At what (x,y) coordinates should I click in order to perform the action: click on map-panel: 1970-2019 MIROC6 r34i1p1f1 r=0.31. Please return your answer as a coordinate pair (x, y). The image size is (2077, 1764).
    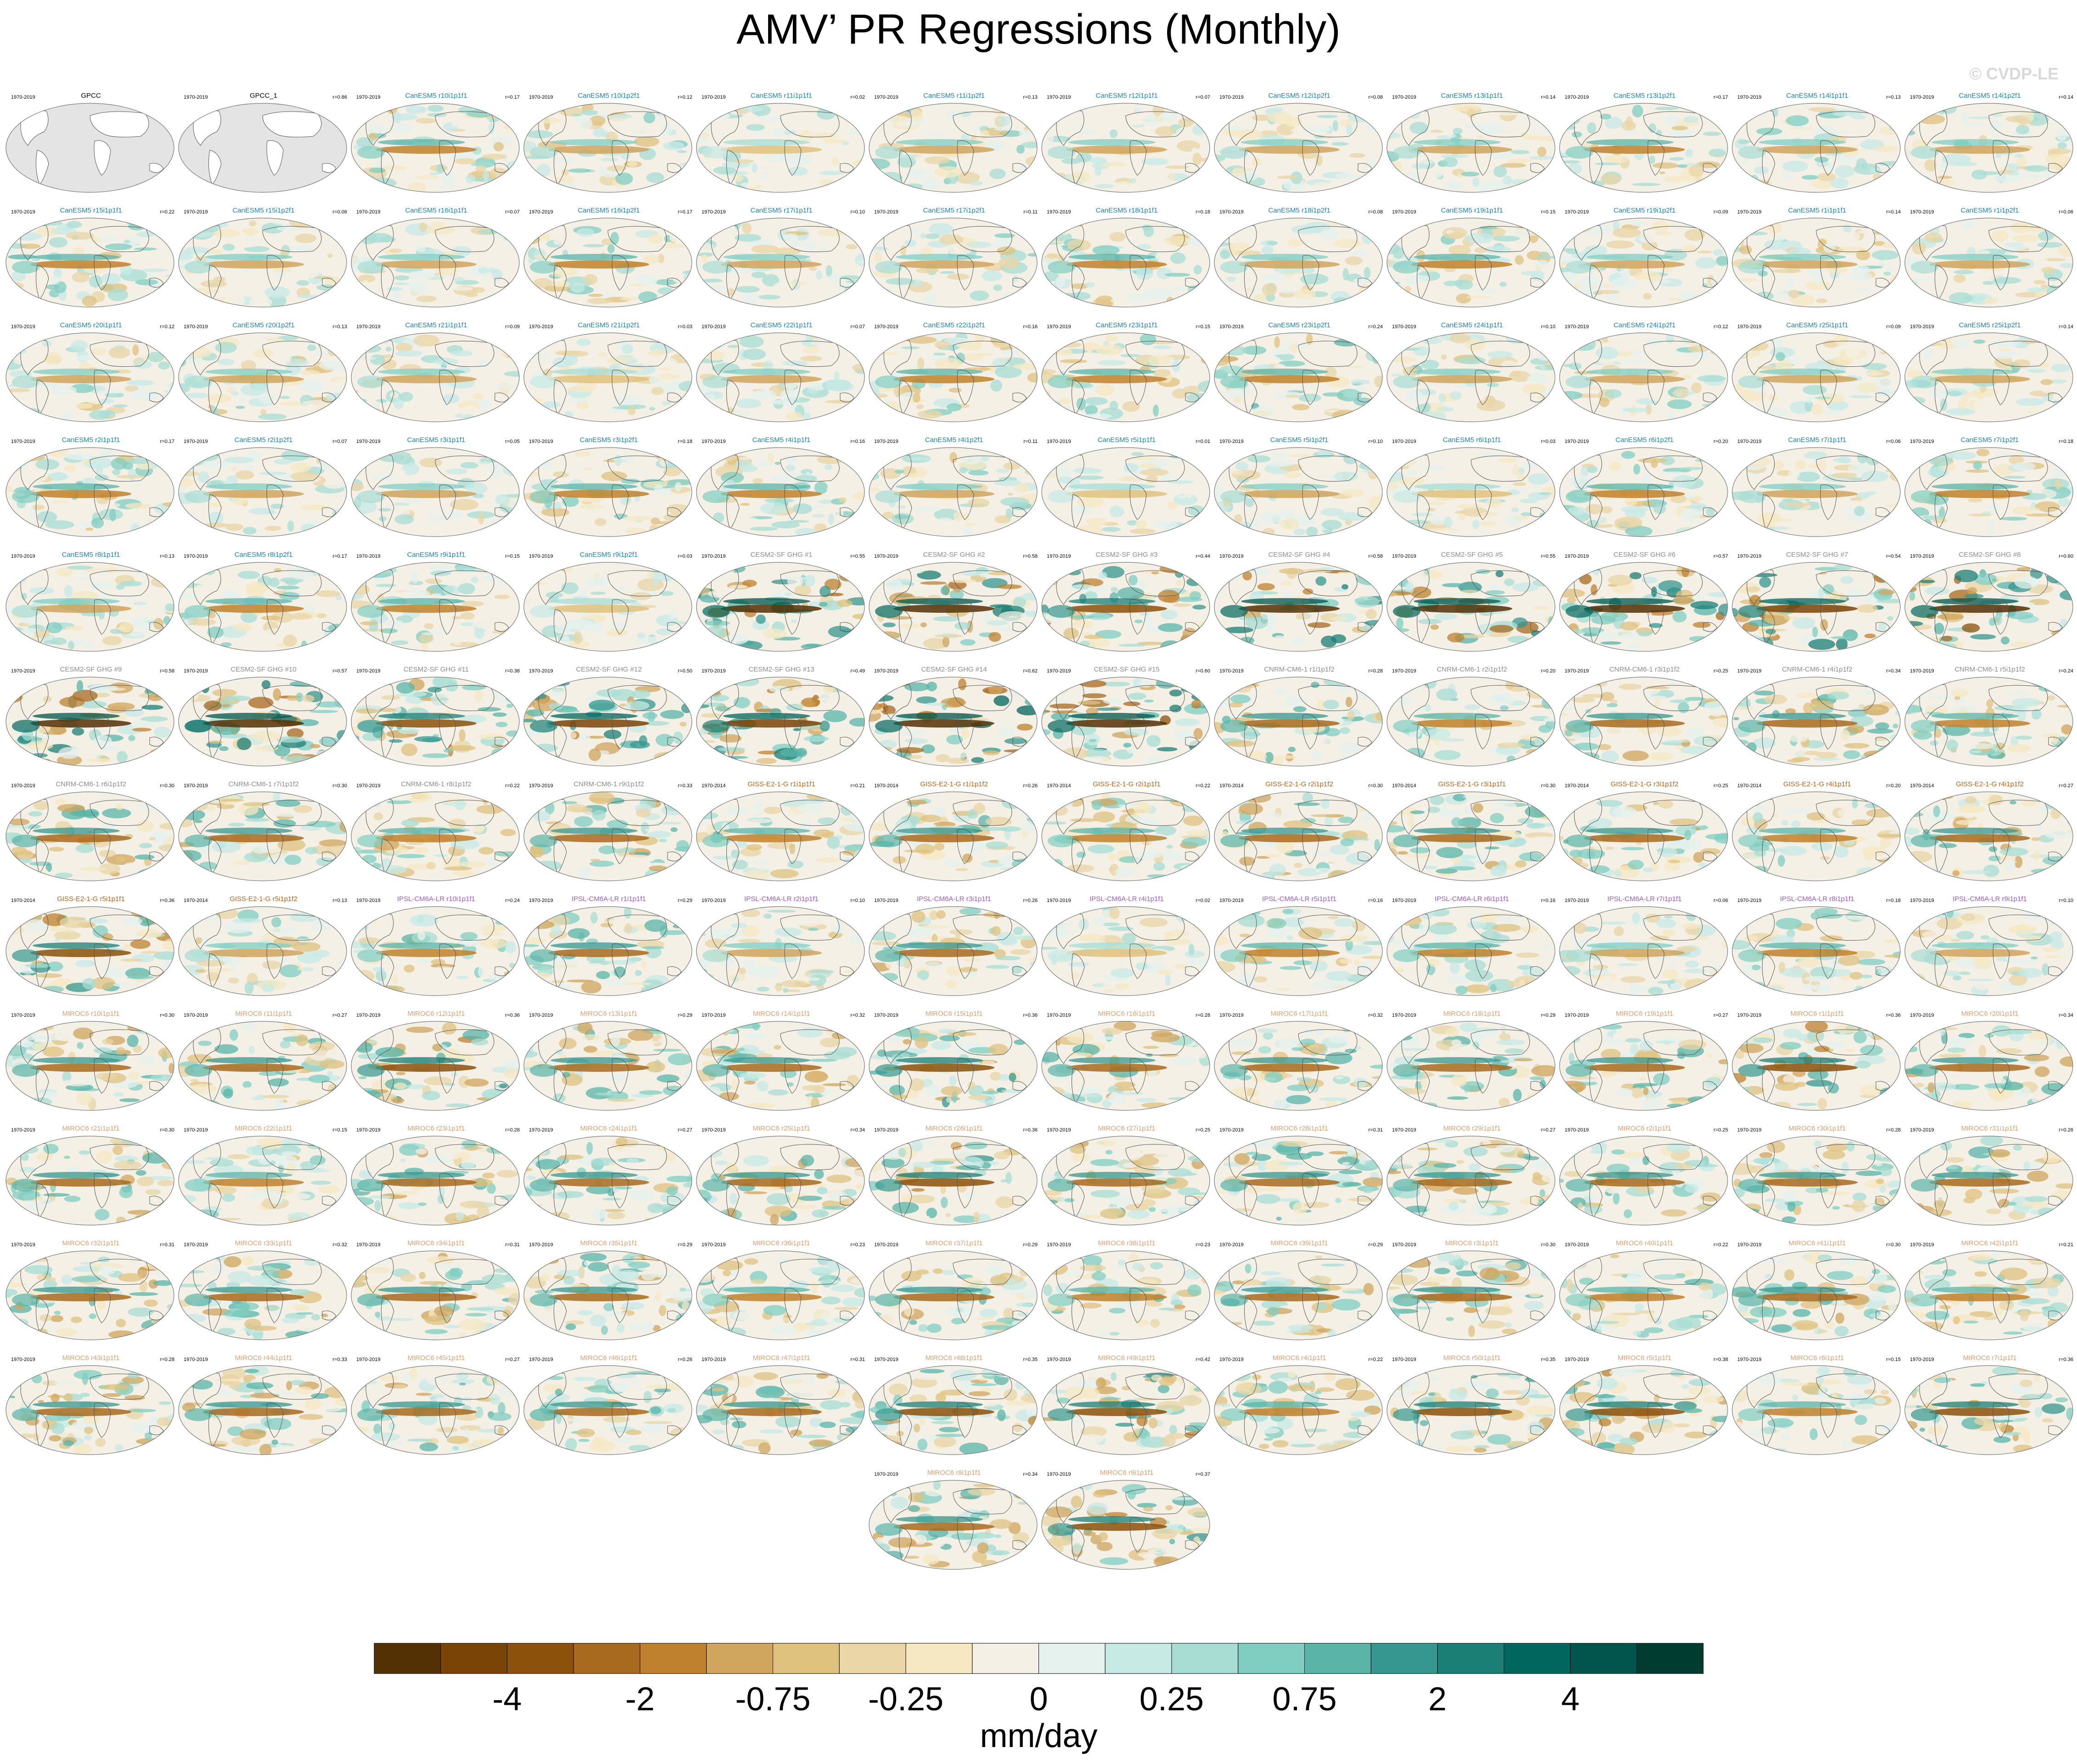
    Looking at the image, I should click on (436, 1296).